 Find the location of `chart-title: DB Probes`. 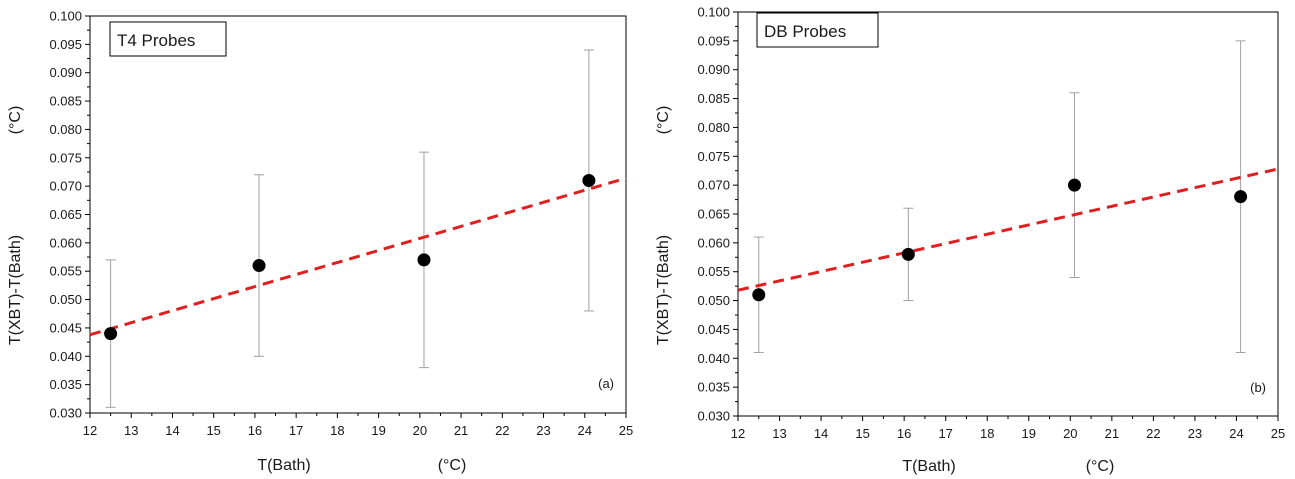

chart-title: DB Probes is located at coordinates (805, 31).